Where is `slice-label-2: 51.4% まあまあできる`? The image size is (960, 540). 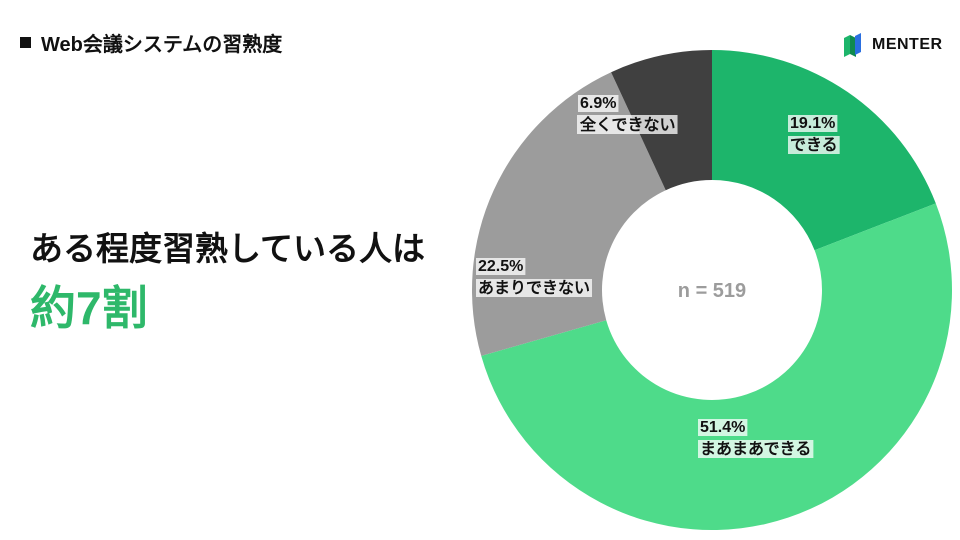
slice-label-2: 51.4% まあまあできる is located at coordinates (756, 438).